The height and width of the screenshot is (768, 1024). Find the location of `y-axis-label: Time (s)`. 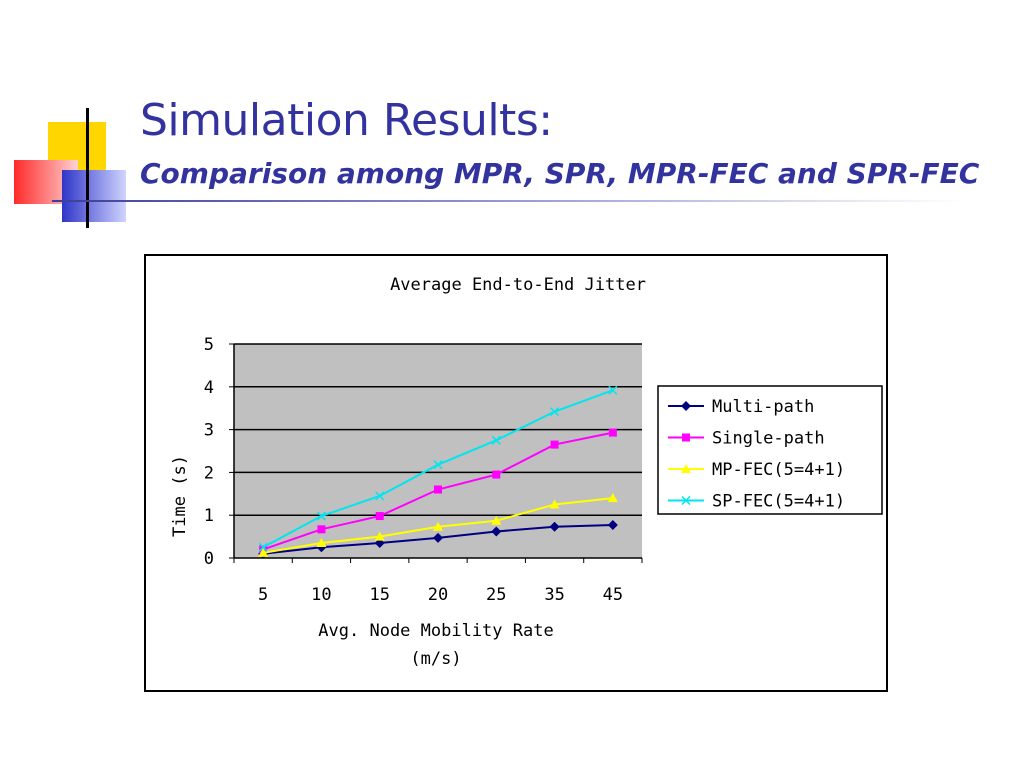

y-axis-label: Time (s) is located at coordinates (180, 496).